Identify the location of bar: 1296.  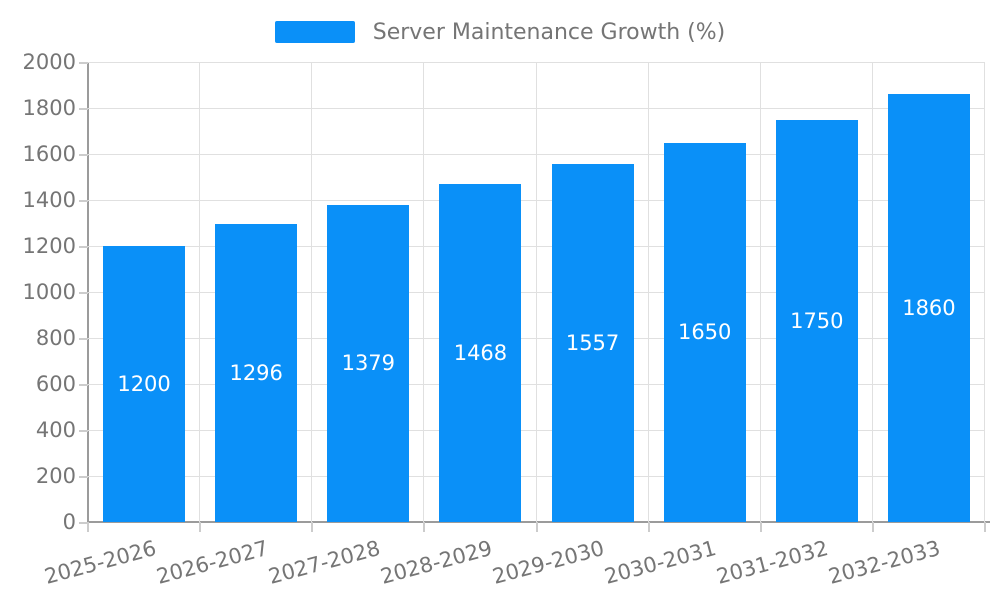
(256, 372).